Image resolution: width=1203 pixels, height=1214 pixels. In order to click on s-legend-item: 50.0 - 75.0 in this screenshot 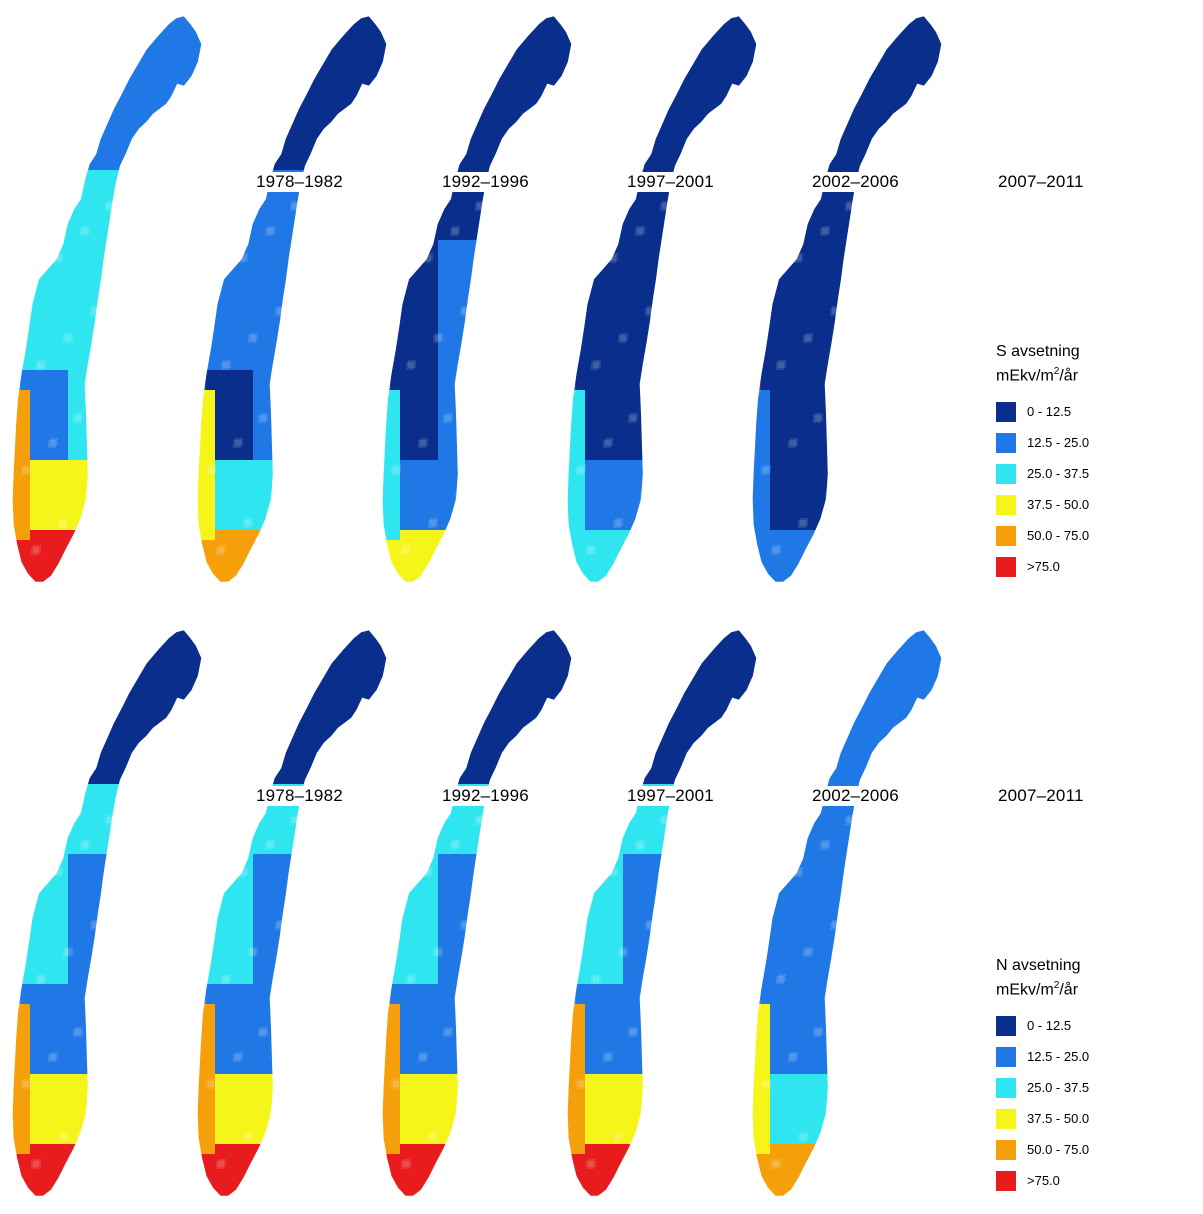, I will do `click(1096, 535)`.